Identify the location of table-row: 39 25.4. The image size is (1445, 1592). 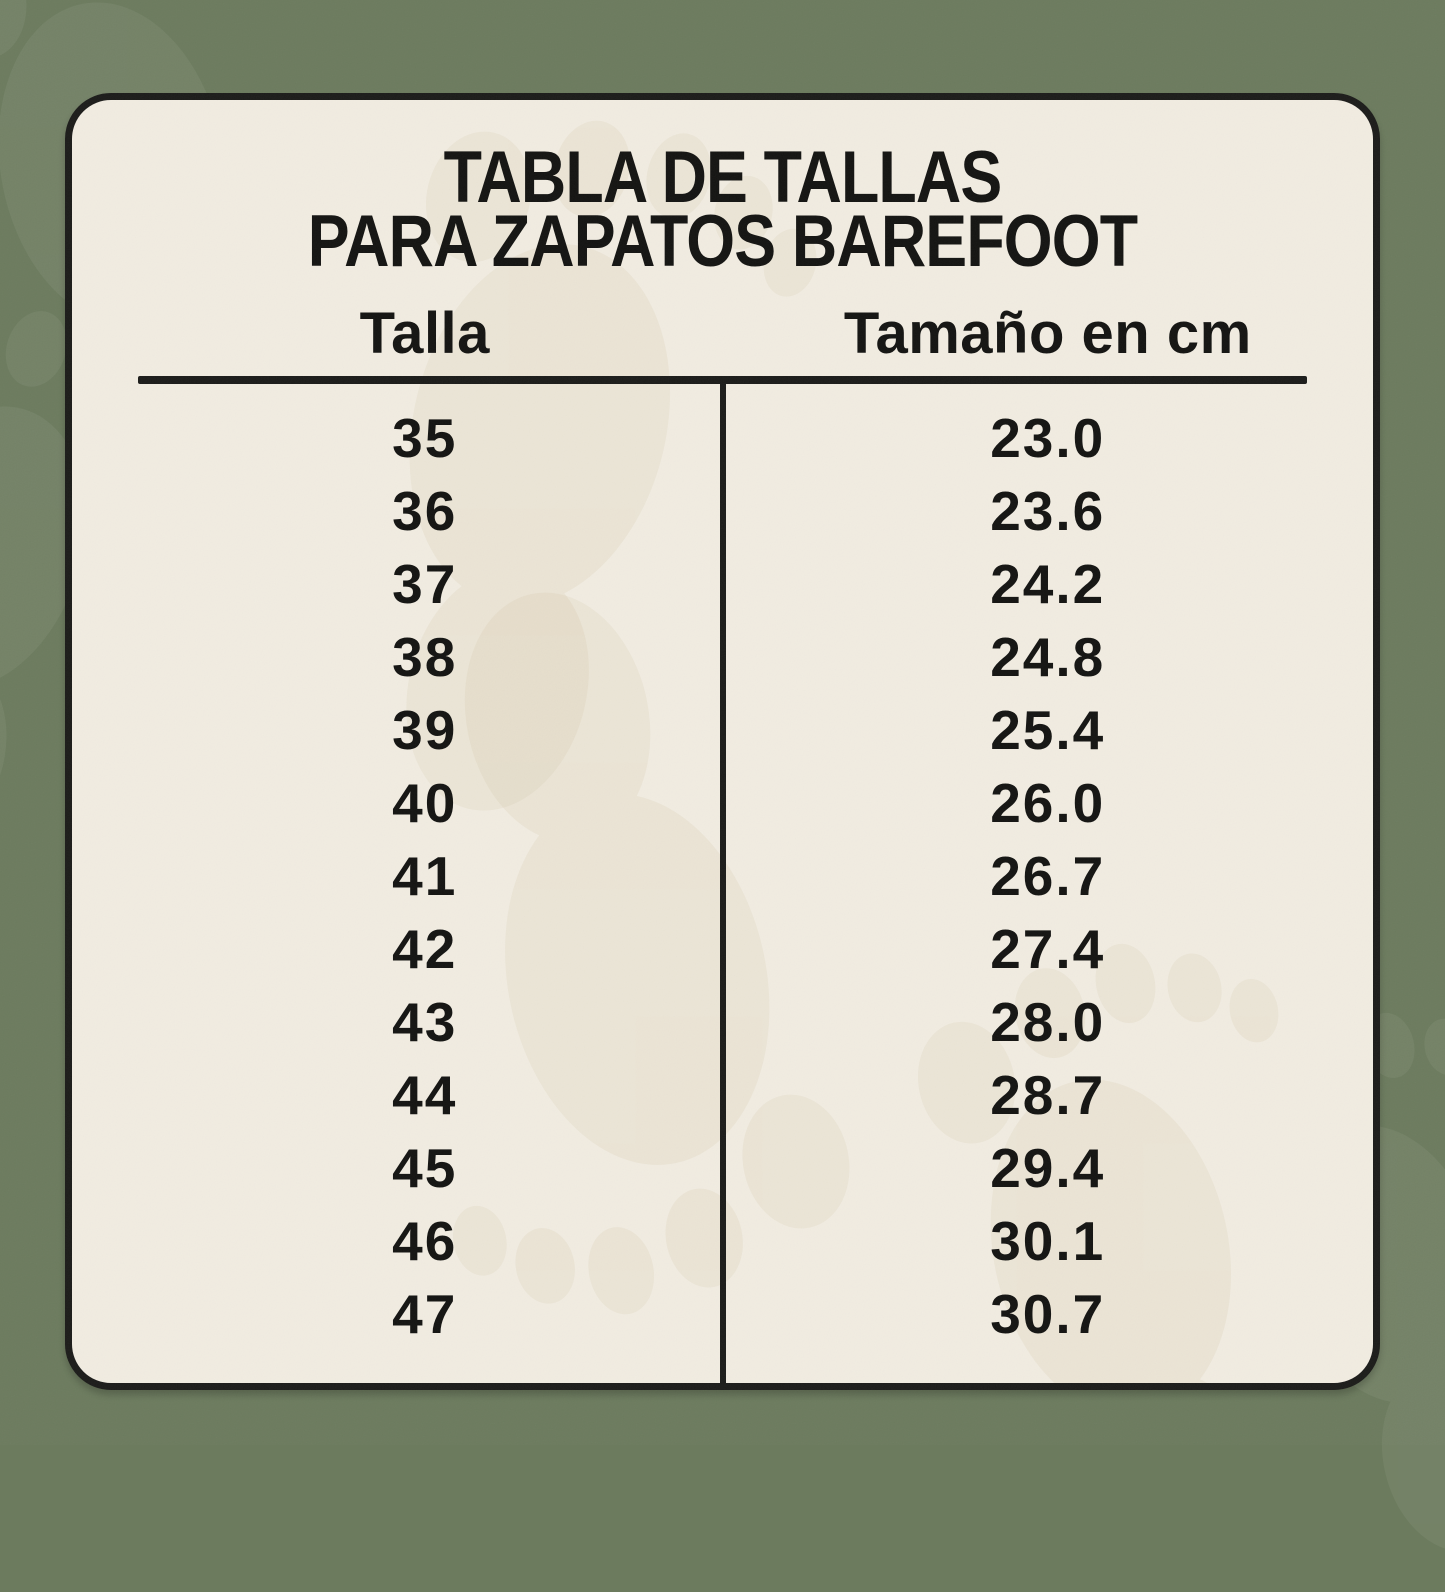
(722, 729).